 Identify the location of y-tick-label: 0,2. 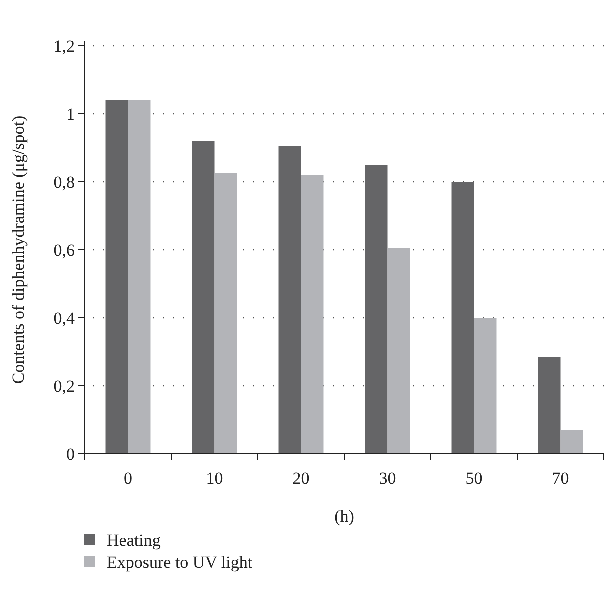
(64, 386).